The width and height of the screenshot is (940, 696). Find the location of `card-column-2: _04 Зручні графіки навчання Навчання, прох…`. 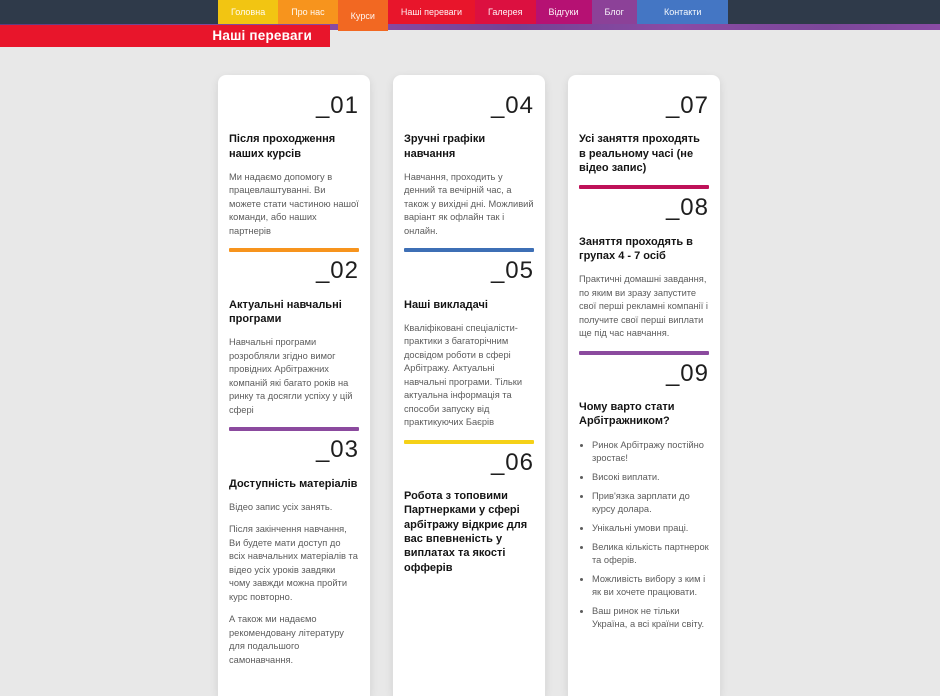

card-column-2: _04 Зручні графіки навчання Навчання, прох… is located at coordinates (469, 385).